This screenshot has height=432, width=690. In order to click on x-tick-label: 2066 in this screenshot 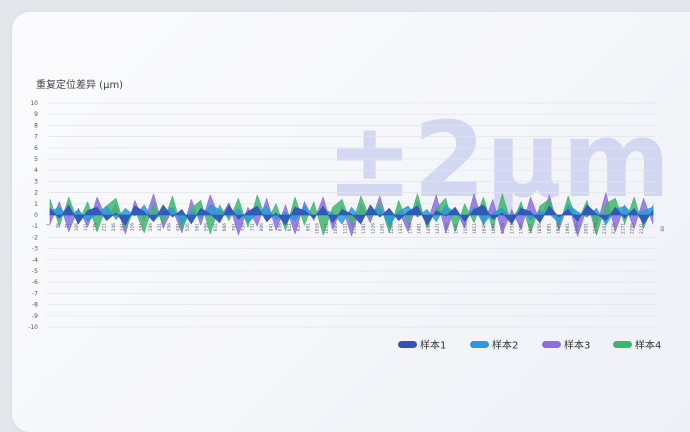, I will do `click(596, 228)`.